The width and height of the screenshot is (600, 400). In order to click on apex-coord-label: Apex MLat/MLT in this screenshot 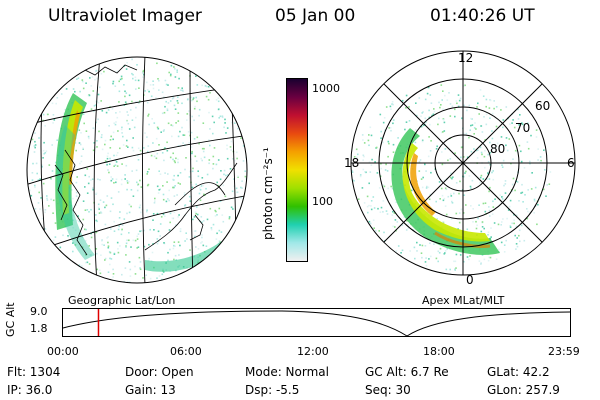, I will do `click(463, 300)`.